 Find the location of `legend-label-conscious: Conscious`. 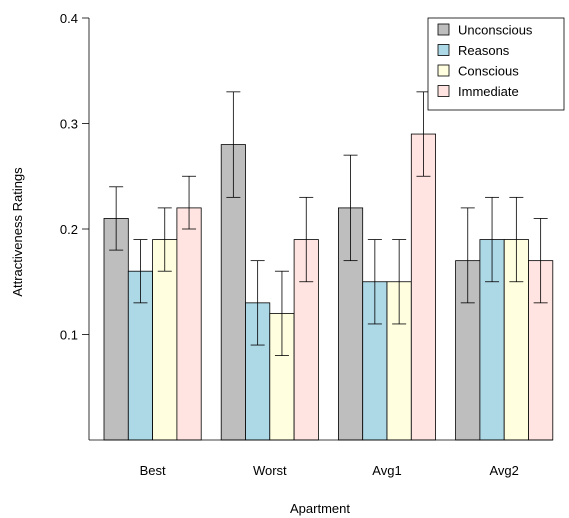

legend-label-conscious: Conscious is located at coordinates (488, 71).